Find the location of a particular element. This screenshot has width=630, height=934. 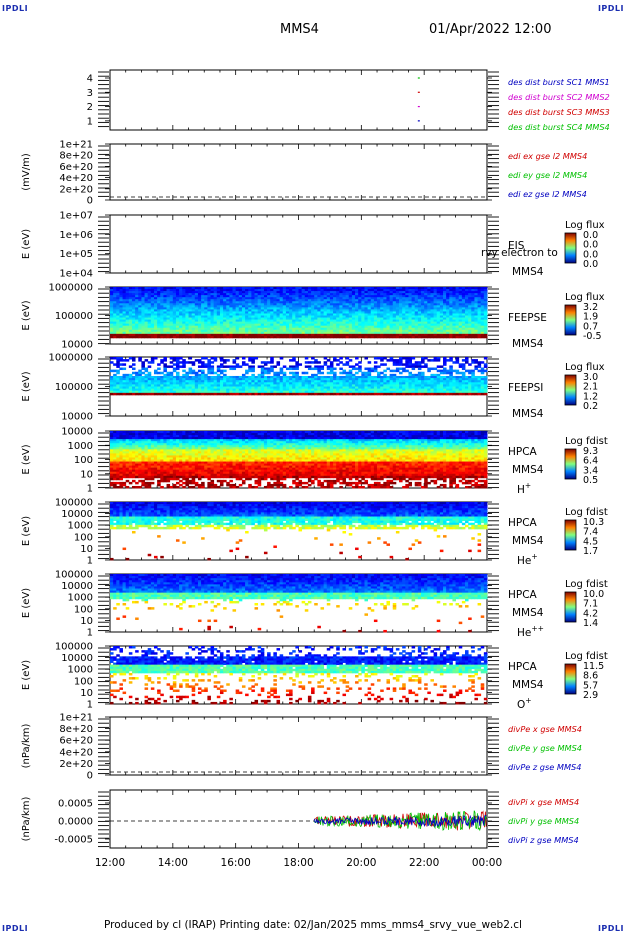

legend-entry: des dist burst SC2 MMS2 is located at coordinates (559, 97).